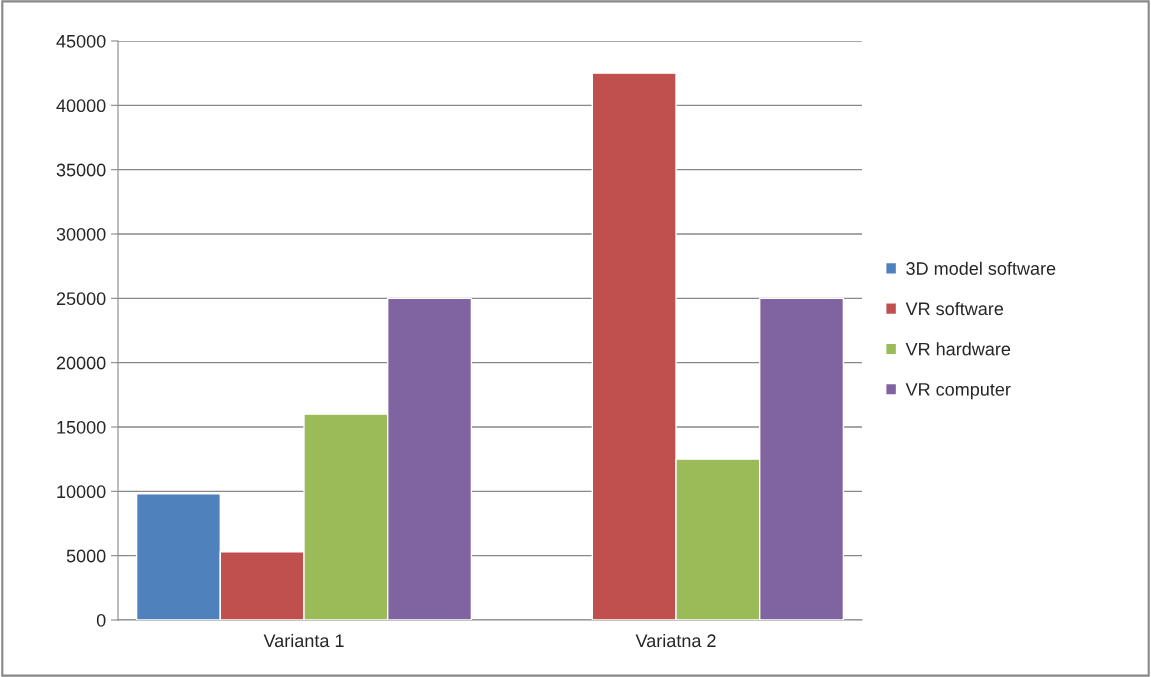  What do you see at coordinates (81, 492) in the screenshot?
I see `y-tick-label: 10000` at bounding box center [81, 492].